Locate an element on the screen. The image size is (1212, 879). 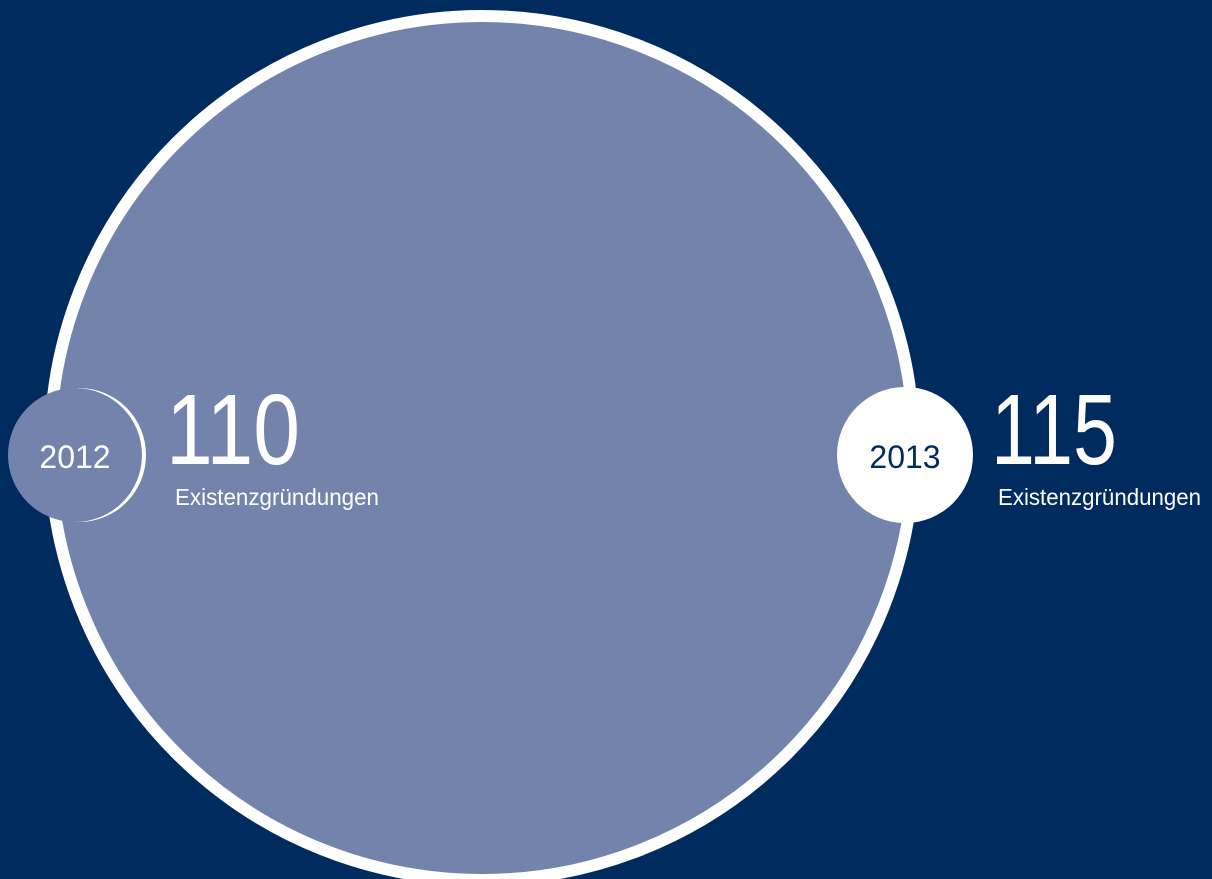
count-value: 115 is located at coordinates (1054, 430).